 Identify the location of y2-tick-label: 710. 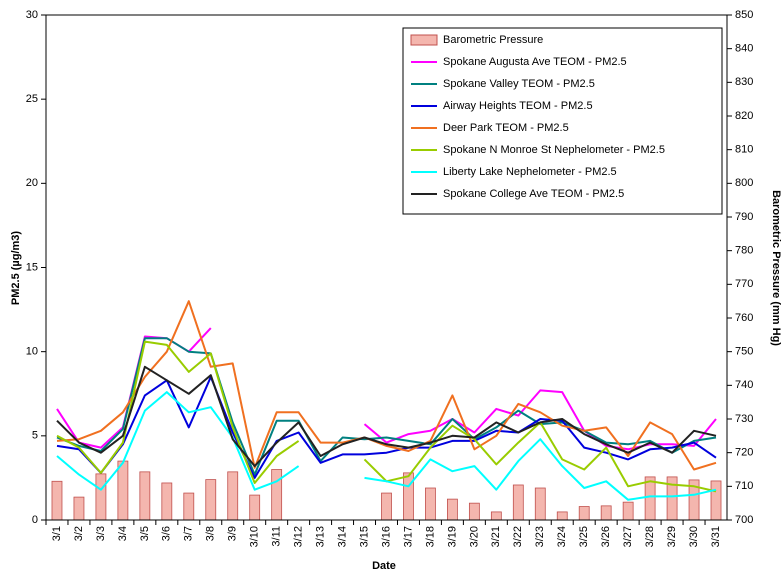
(744, 486).